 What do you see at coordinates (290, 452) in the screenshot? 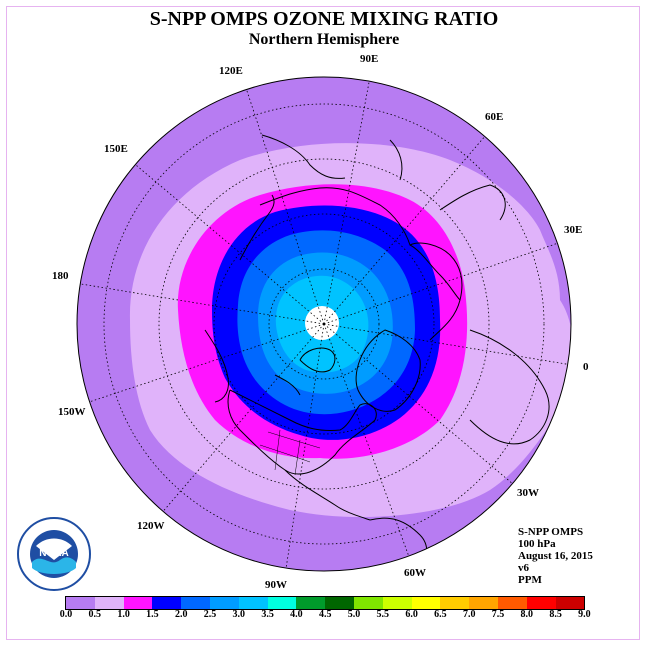
I see `state-boundaries` at bounding box center [290, 452].